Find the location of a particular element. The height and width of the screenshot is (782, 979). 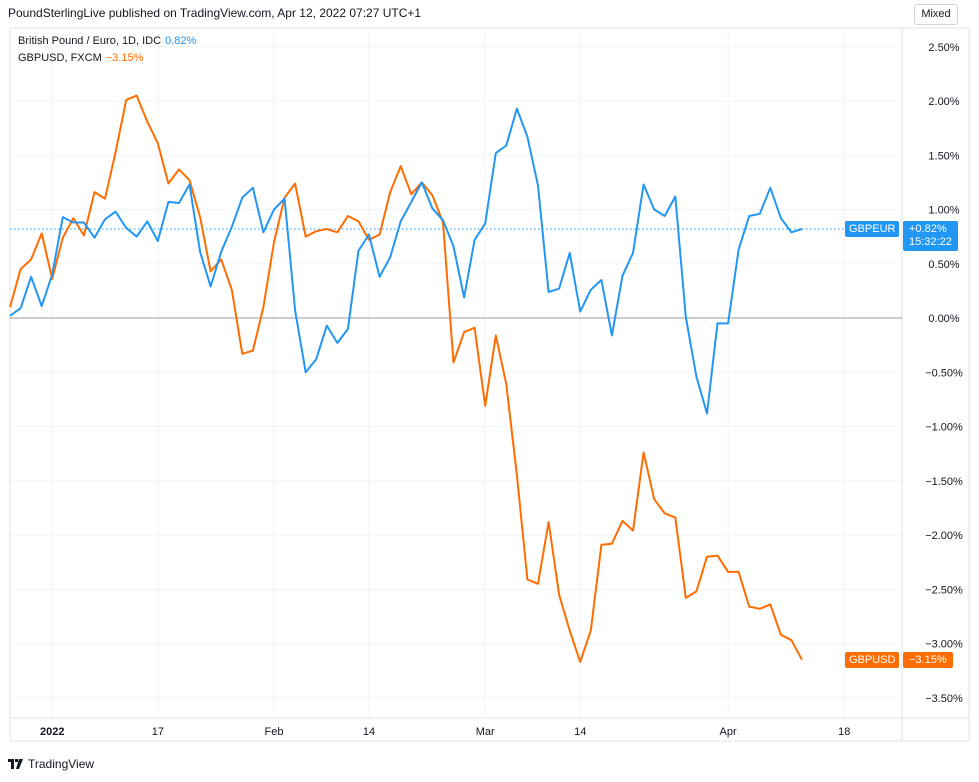

y-tick-label: −3.50% is located at coordinates (944, 699).